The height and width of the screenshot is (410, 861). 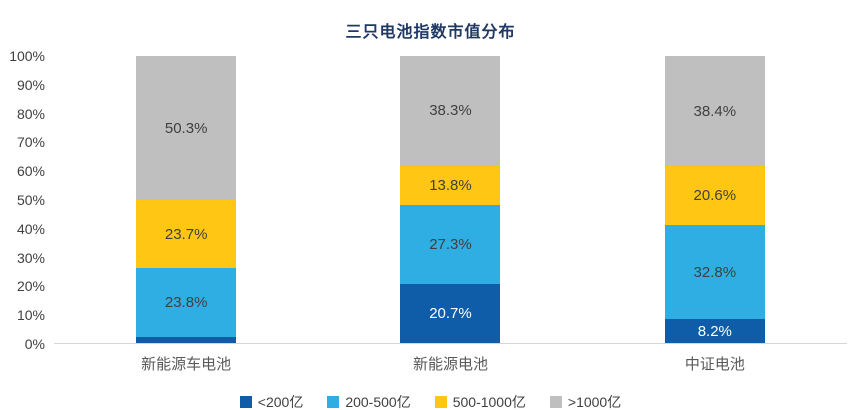 I want to click on segment-value-label: 20.7%, so click(x=450, y=313).